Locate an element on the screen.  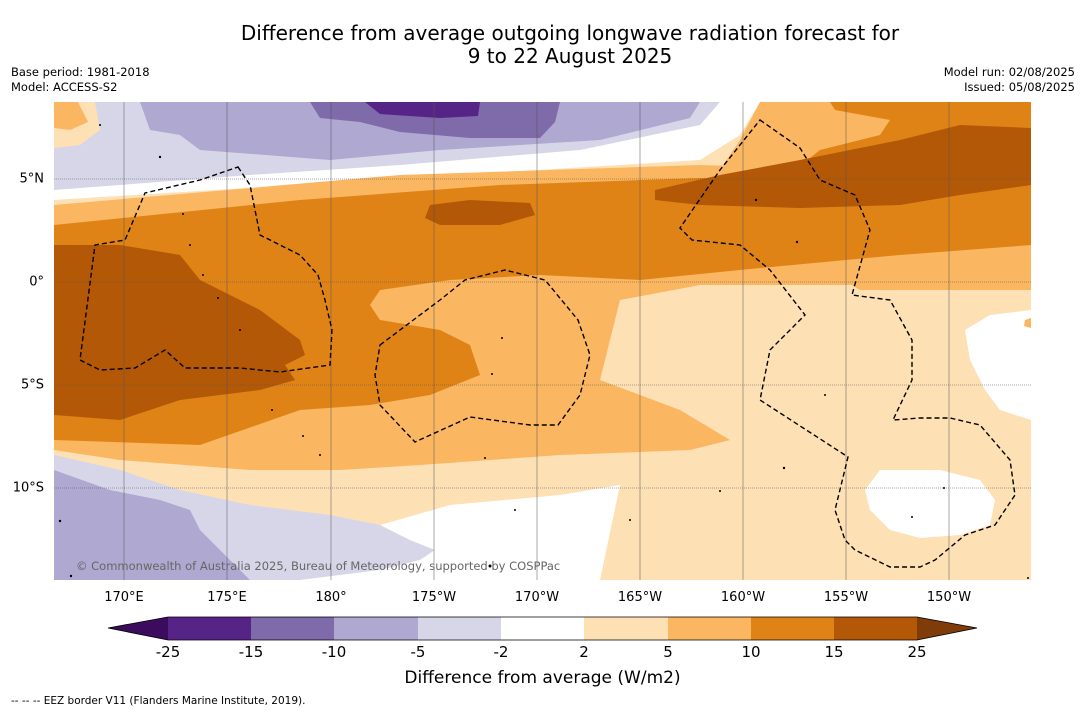
colorbar-tick-2: 2 is located at coordinates (584, 652).